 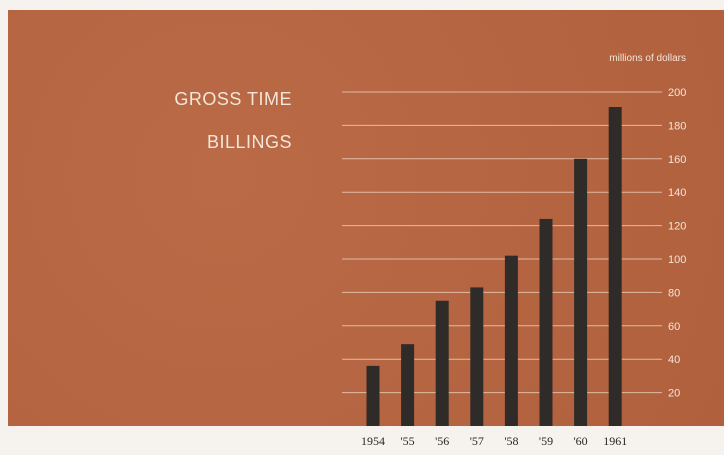 I want to click on chart-title-line-2: BILLINGS, so click(x=249, y=142).